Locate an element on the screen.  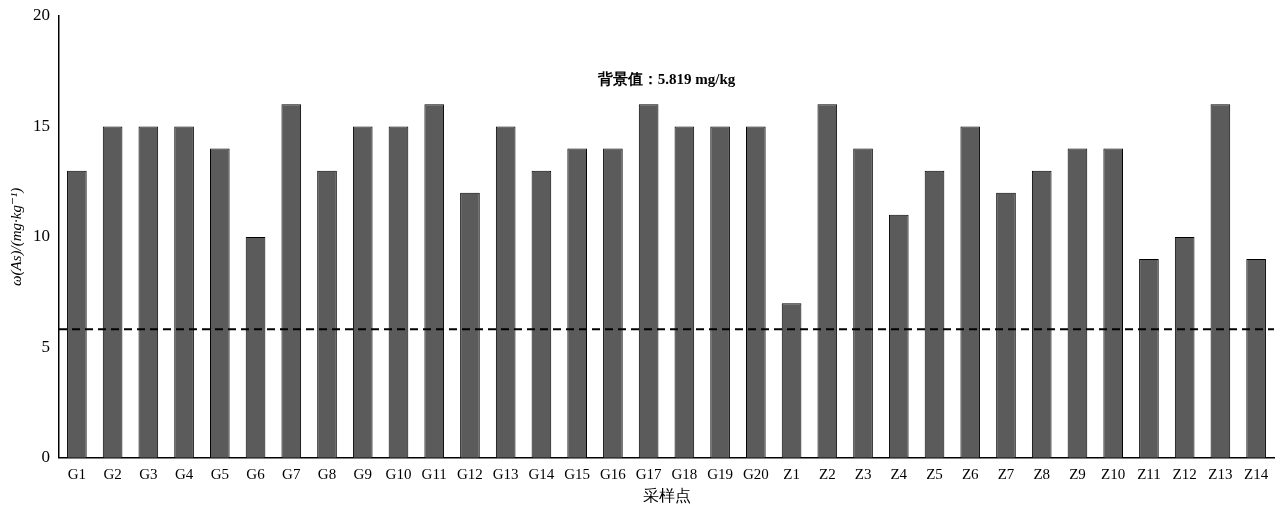
x-tick-label: Z11 is located at coordinates (1149, 473).